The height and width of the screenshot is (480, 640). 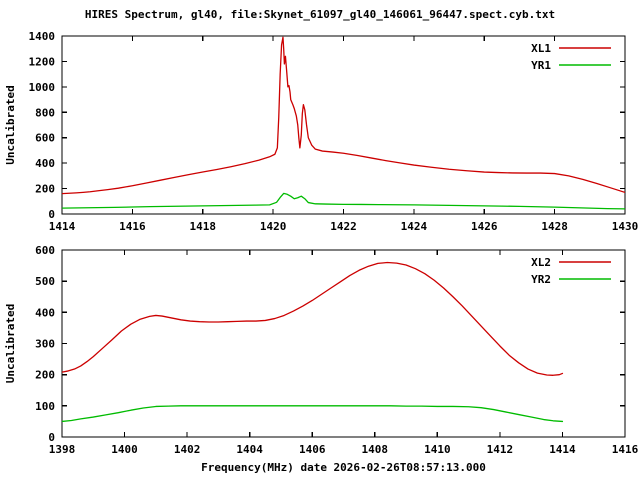 What do you see at coordinates (10, 124) in the screenshot?
I see `y-axis-title-top: Uncalibrated` at bounding box center [10, 124].